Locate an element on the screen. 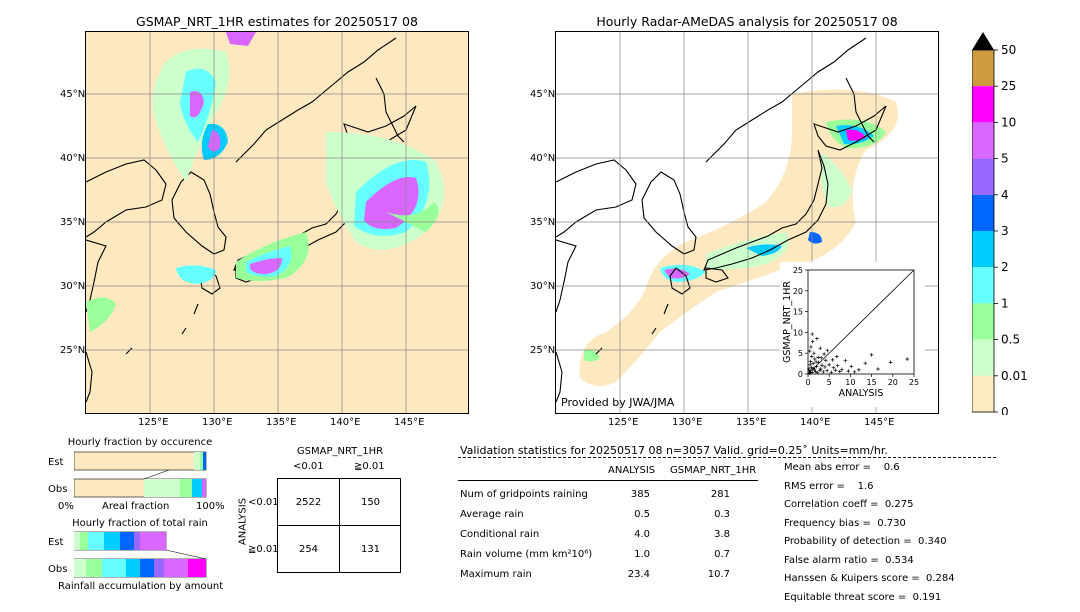  occurrence-title: Hourly fraction by occurence is located at coordinates (140, 442).